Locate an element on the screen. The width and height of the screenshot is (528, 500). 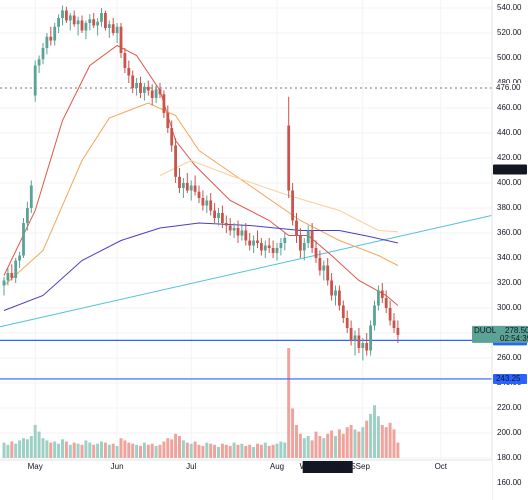
crosshair-badge is located at coordinates (510, 88).